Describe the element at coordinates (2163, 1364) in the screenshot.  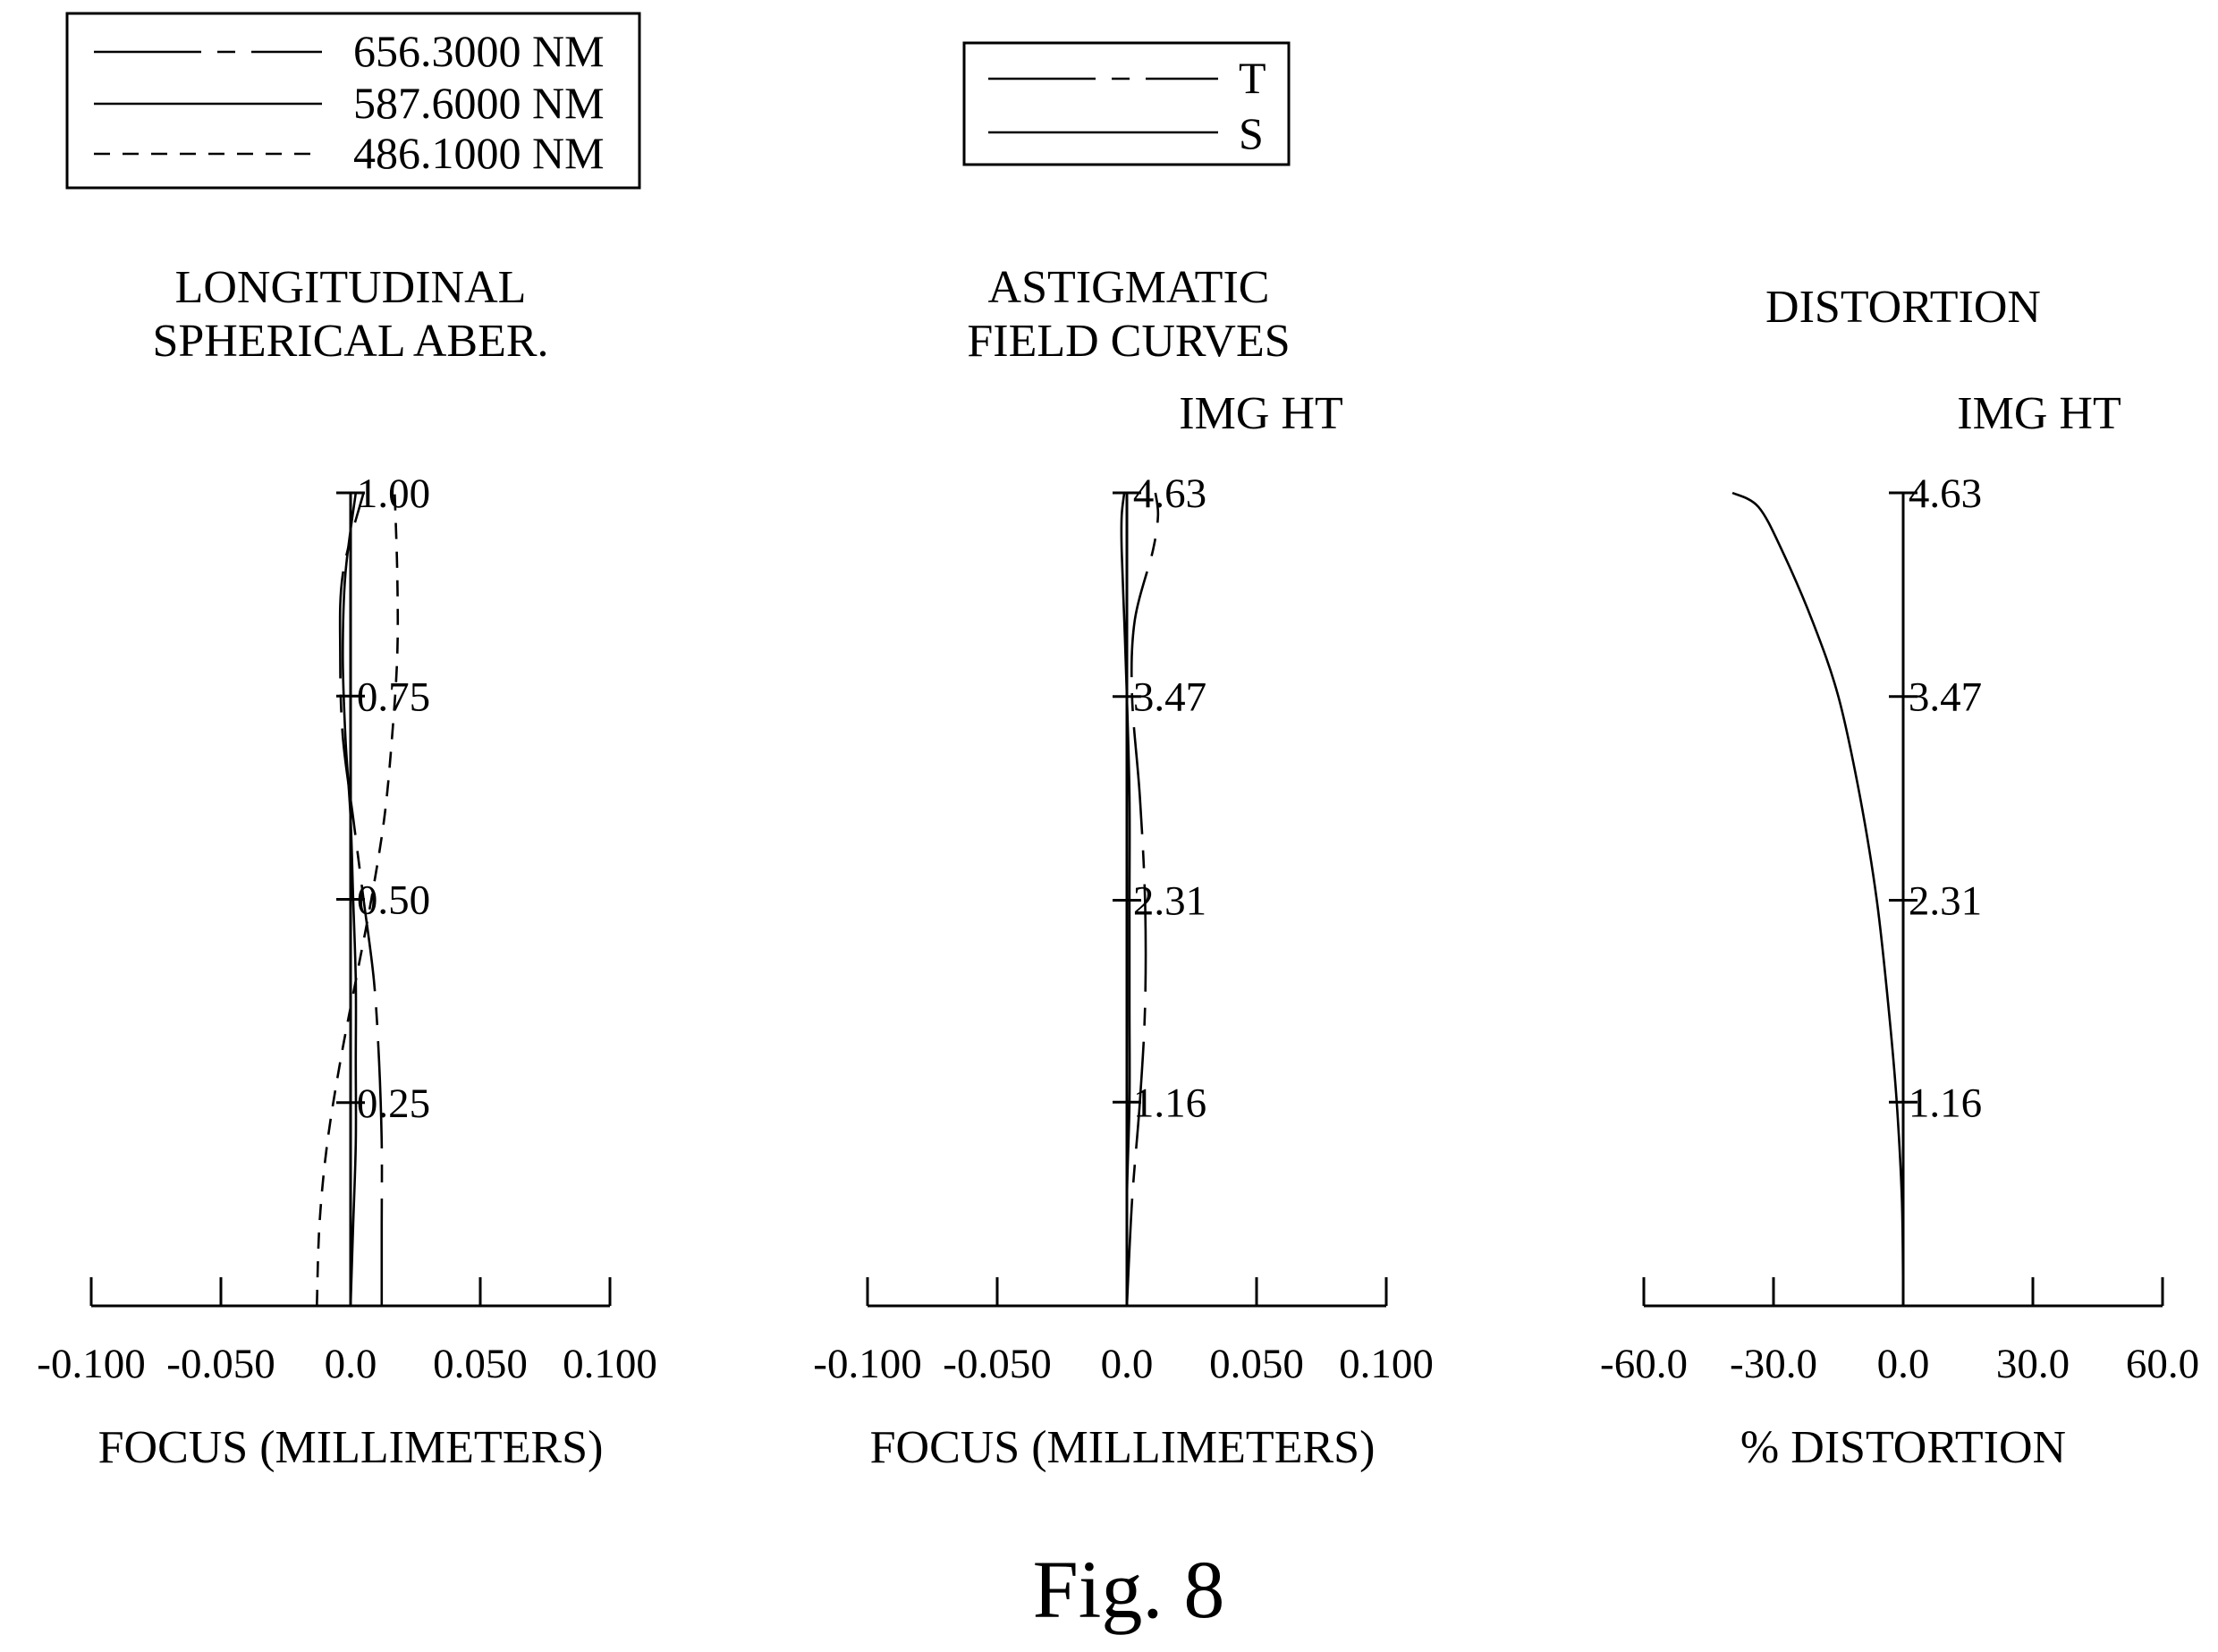
I see `x-tick-label-distortion-4: 60.0` at that location.